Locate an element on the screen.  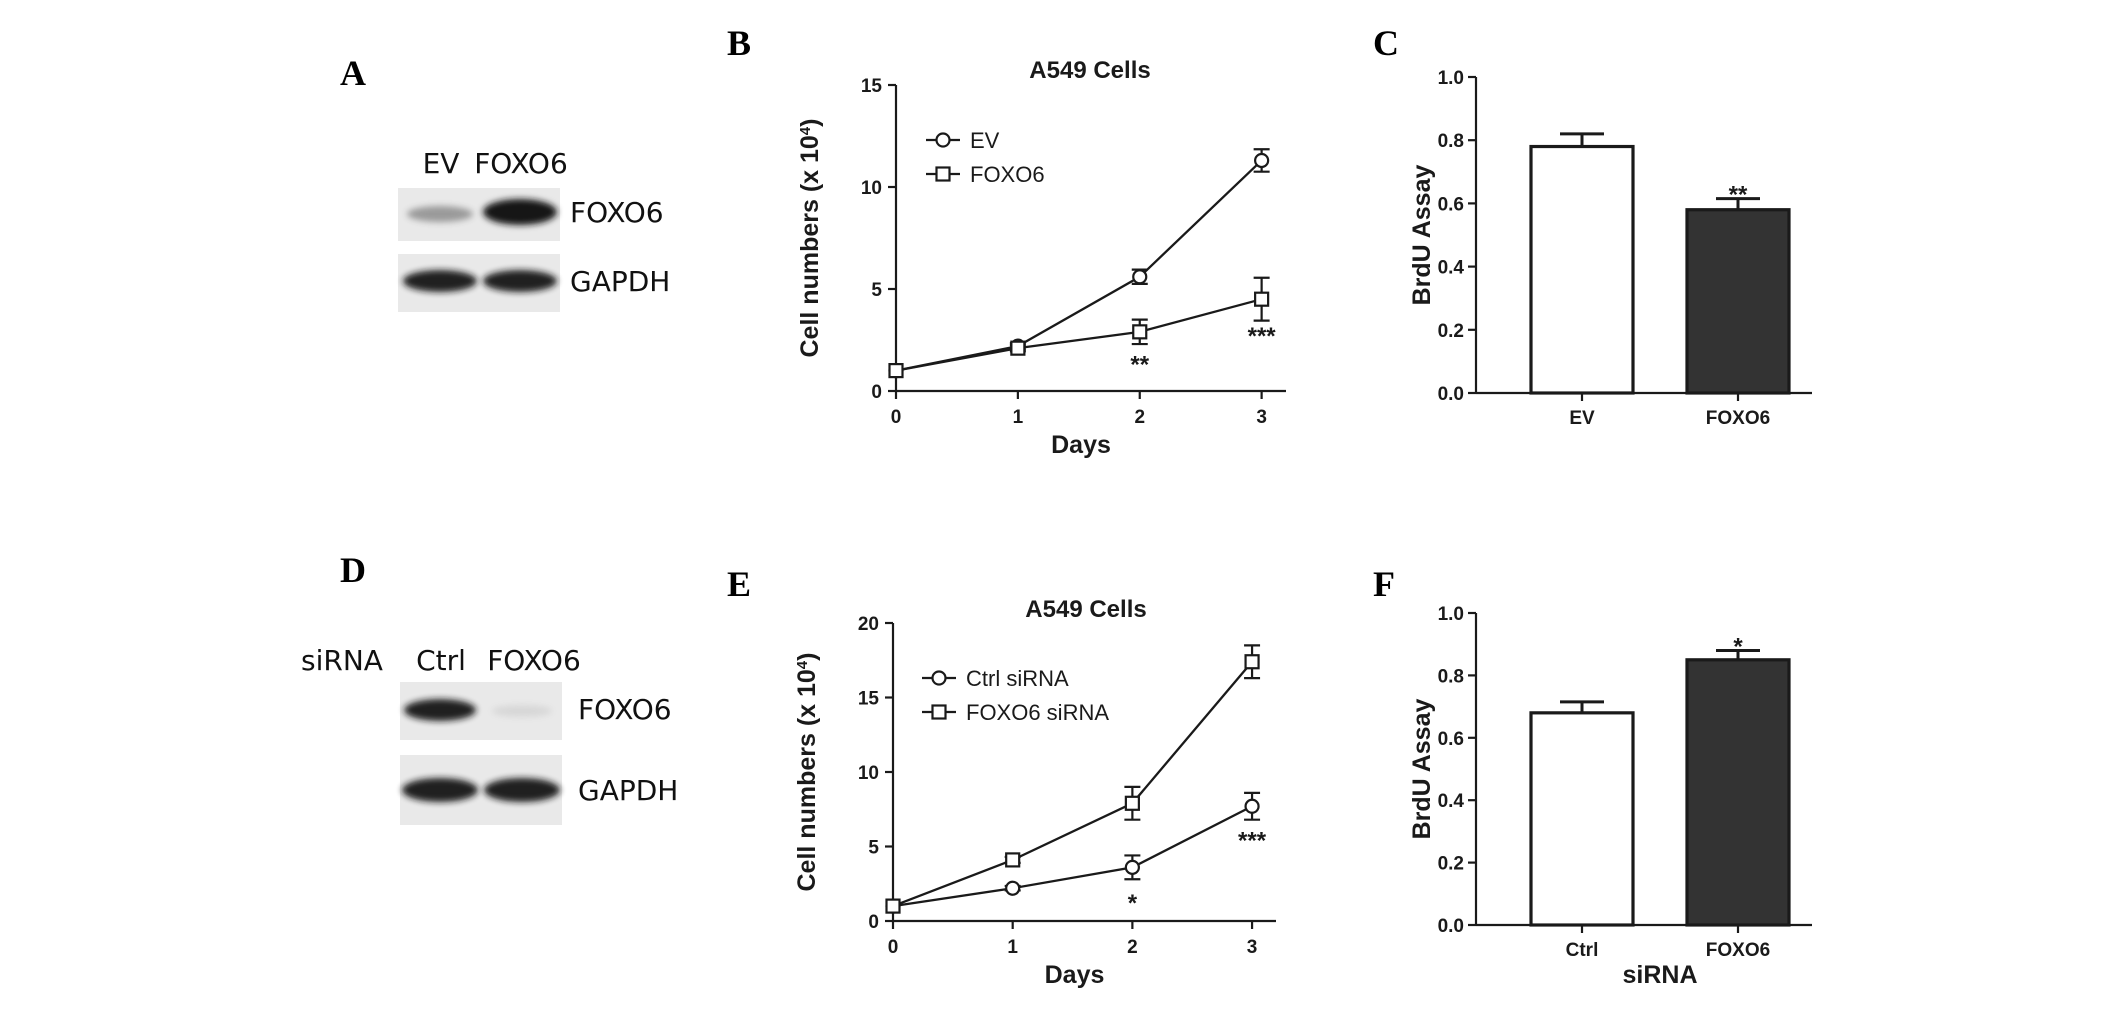
legend-label: Ctrl siRNA is located at coordinates (1017, 678).